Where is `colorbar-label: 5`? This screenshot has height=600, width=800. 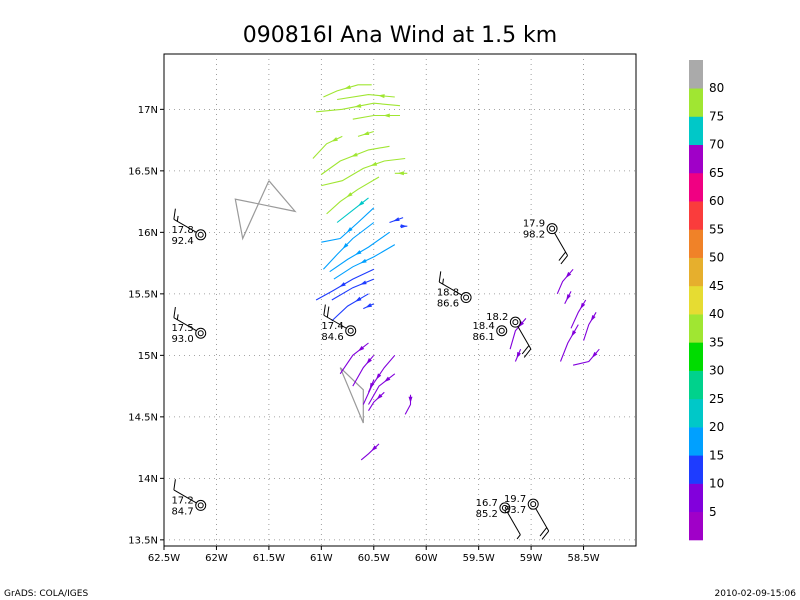
colorbar-label: 5 is located at coordinates (713, 512).